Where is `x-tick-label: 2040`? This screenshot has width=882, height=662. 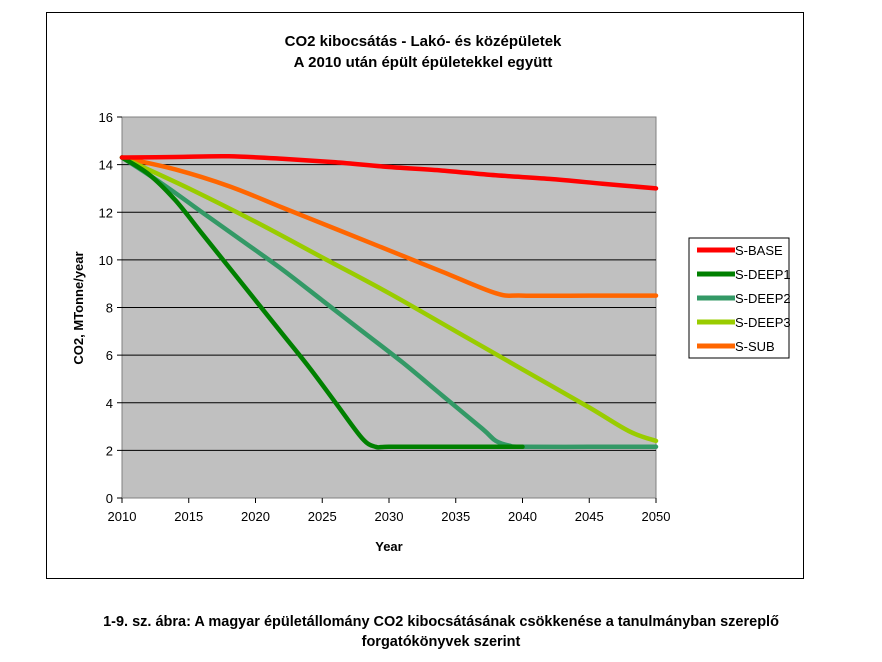 x-tick-label: 2040 is located at coordinates (522, 516).